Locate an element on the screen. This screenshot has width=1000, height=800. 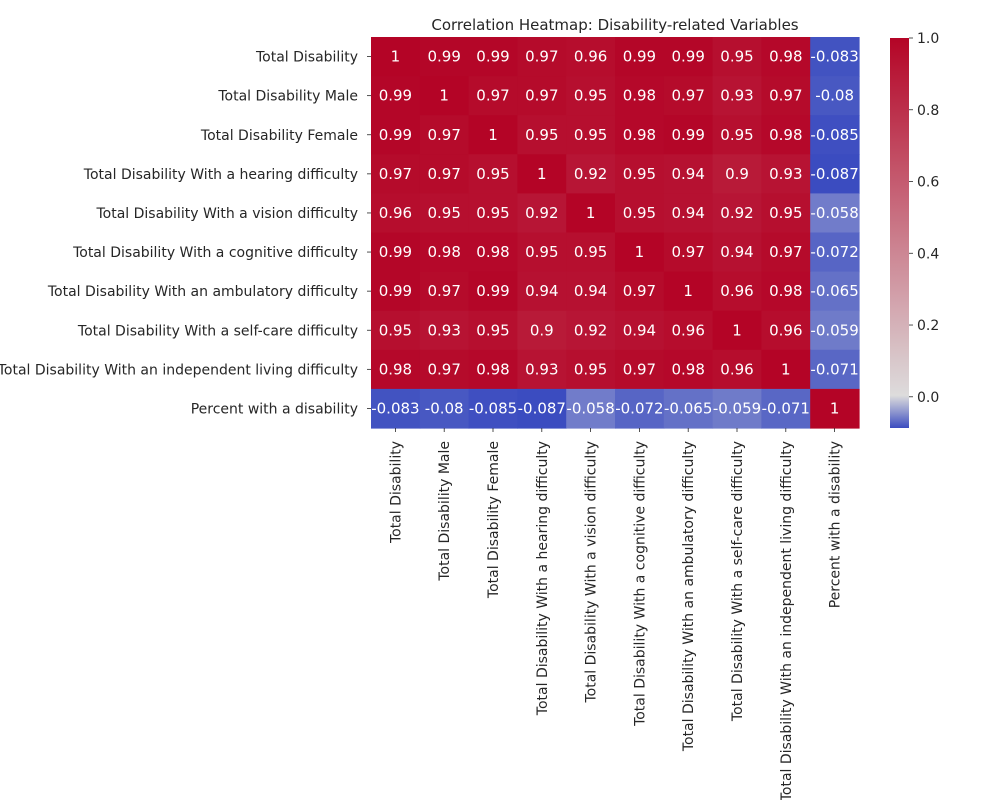
cell-value-label: -0.08 is located at coordinates (834, 96).